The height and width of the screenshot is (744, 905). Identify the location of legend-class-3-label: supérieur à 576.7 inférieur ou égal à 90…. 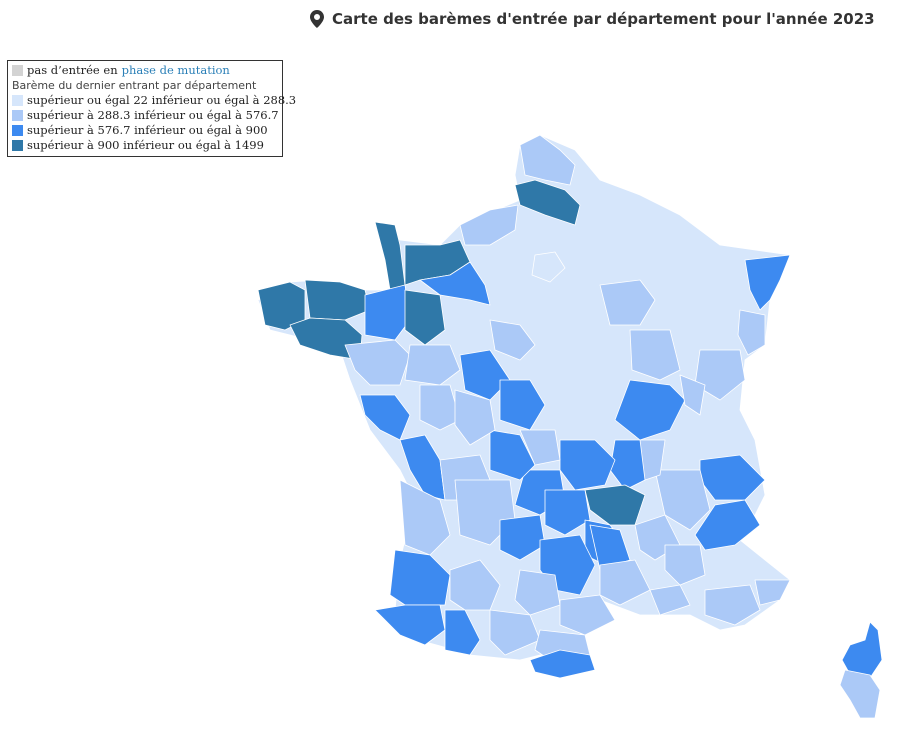
(147, 130).